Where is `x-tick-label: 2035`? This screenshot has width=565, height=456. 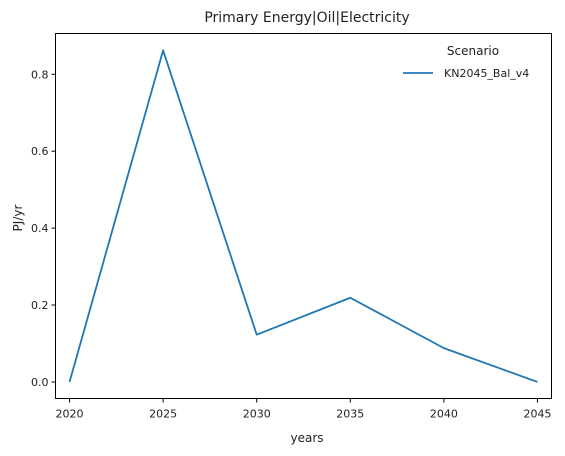 x-tick-label: 2035 is located at coordinates (350, 414).